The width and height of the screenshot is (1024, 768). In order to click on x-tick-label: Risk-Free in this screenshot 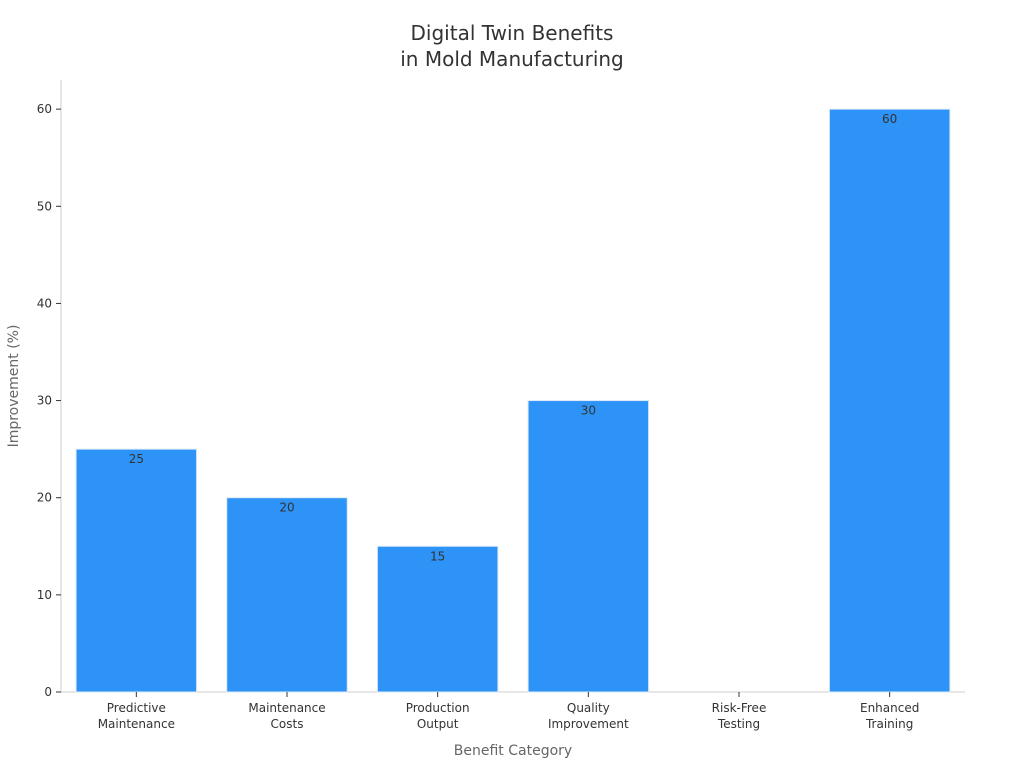, I will do `click(739, 708)`.